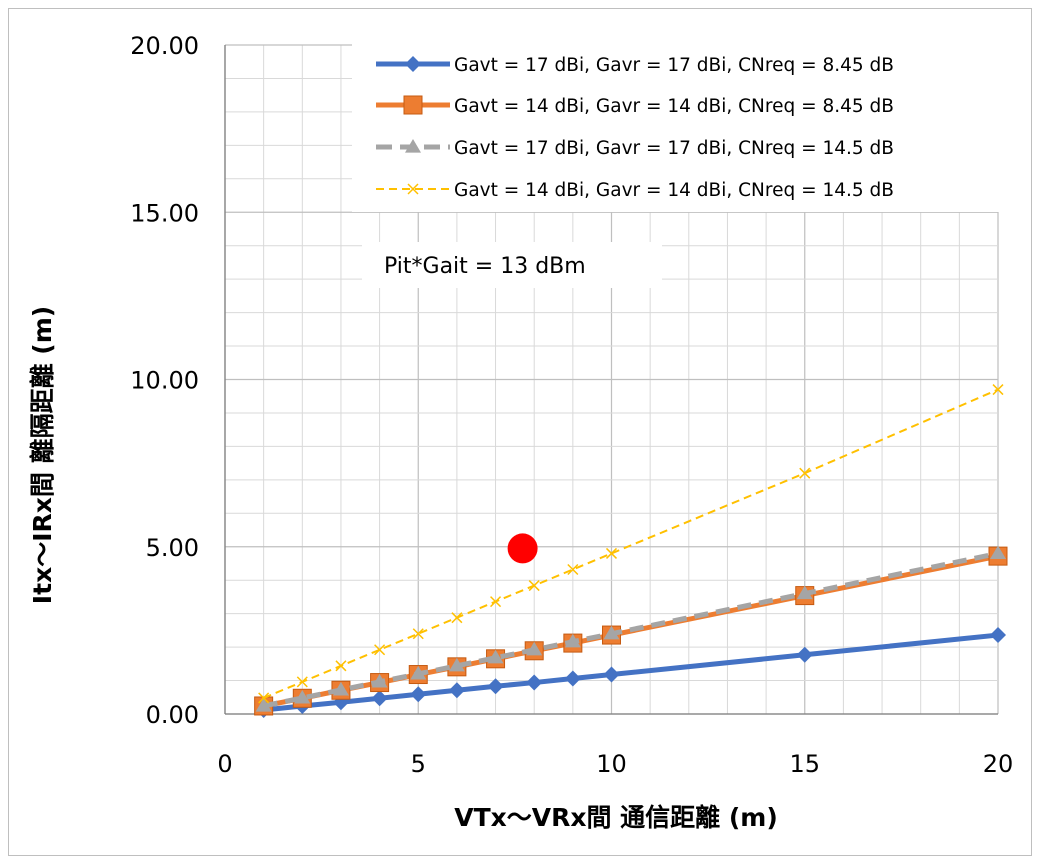  I want to click on annotation: Pit*Gait = 13 dBm, so click(512, 265).